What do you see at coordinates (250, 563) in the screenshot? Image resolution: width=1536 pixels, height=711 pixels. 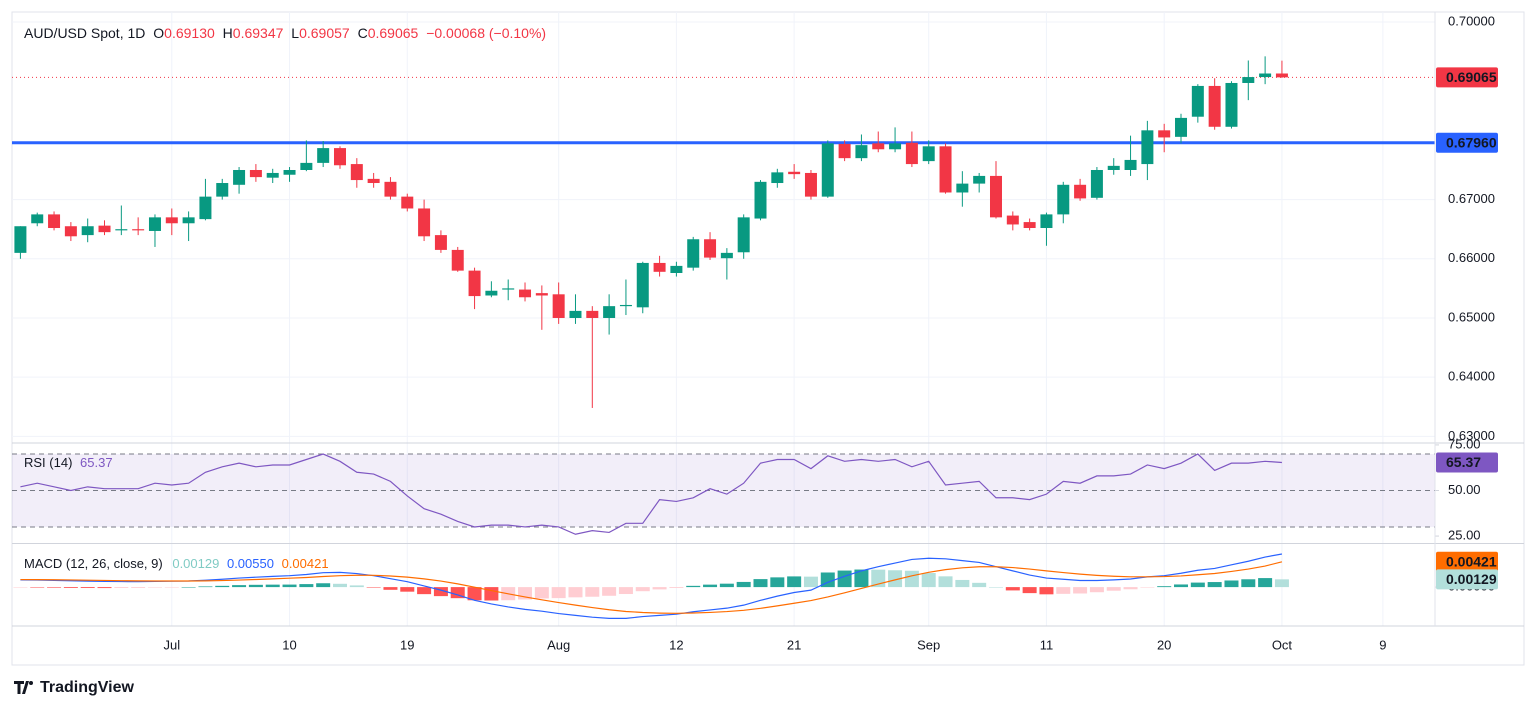 I see `macd-value: 0.00550` at bounding box center [250, 563].